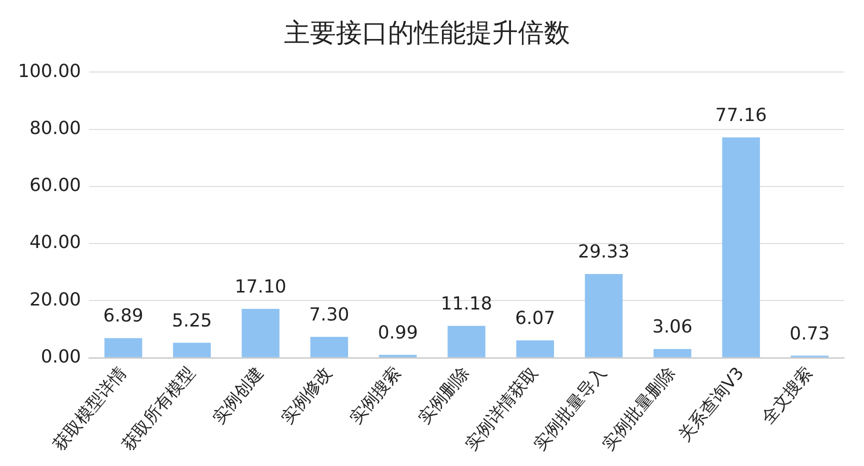 The height and width of the screenshot is (466, 864). Describe the element at coordinates (672, 327) in the screenshot. I see `data-label: 3.06` at that location.